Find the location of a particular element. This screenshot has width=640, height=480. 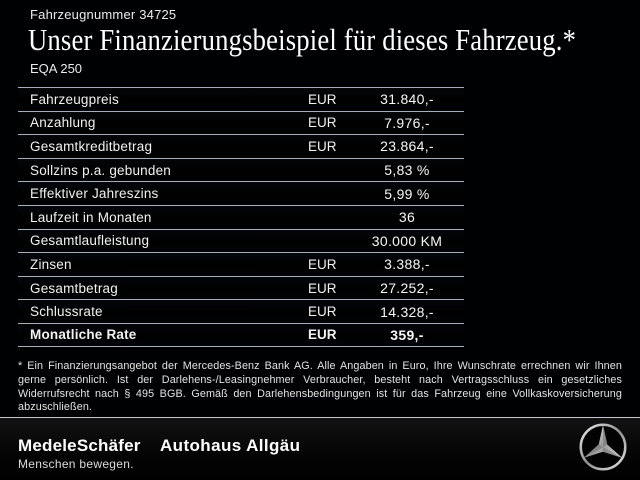

row-label: Gesamtkreditbetrag is located at coordinates (91, 146).